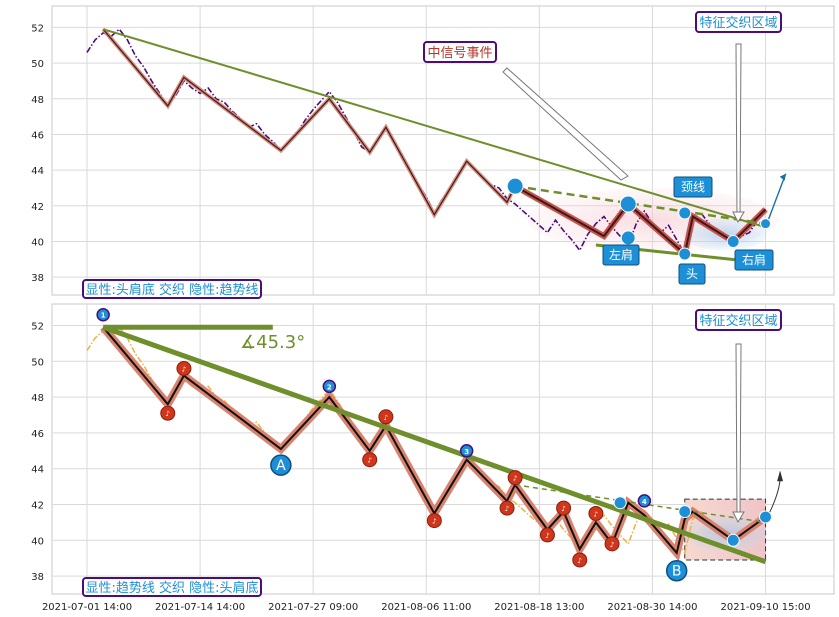 The image size is (839, 617). Describe the element at coordinates (37, 64) in the screenshot. I see `top-ytick-label: 50` at that location.